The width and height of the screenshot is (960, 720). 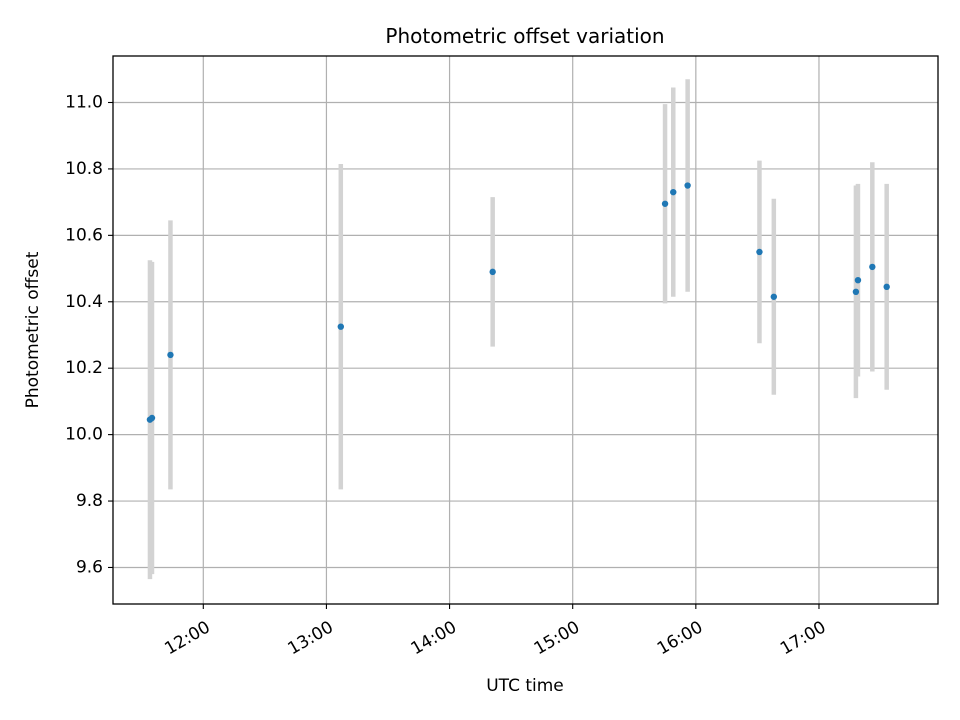 What do you see at coordinates (84, 302) in the screenshot?
I see `y-tick-label: 10.4` at bounding box center [84, 302].